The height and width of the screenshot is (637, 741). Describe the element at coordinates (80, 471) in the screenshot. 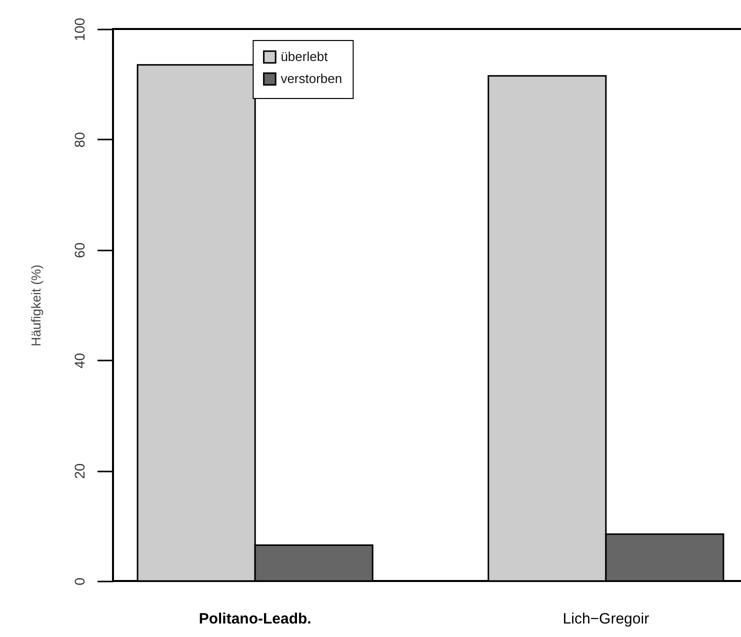

I see `y-tick-label: 20` at that location.